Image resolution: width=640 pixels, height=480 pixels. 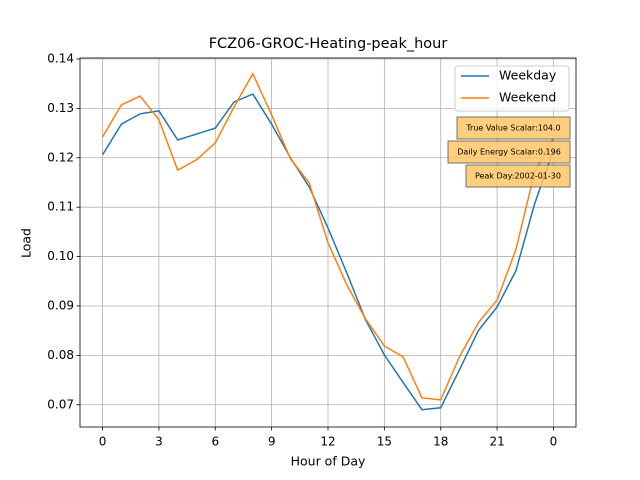 What do you see at coordinates (328, 461) in the screenshot?
I see `x-axis-label: Hour of Day` at bounding box center [328, 461].